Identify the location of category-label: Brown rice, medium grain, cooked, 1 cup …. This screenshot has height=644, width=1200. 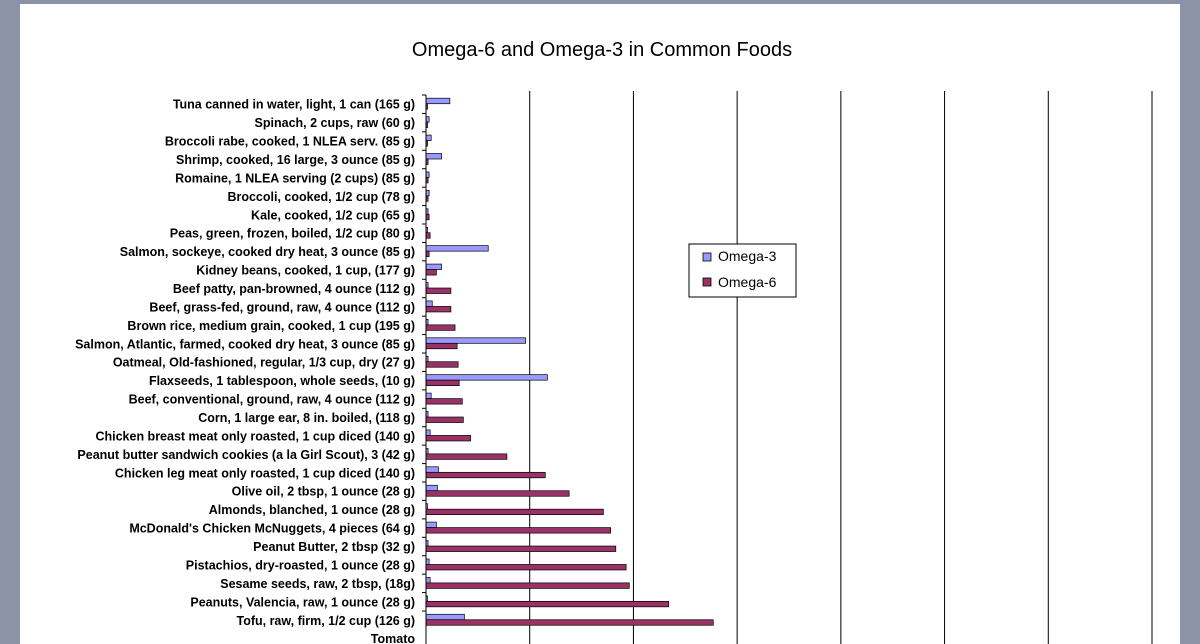
(271, 326).